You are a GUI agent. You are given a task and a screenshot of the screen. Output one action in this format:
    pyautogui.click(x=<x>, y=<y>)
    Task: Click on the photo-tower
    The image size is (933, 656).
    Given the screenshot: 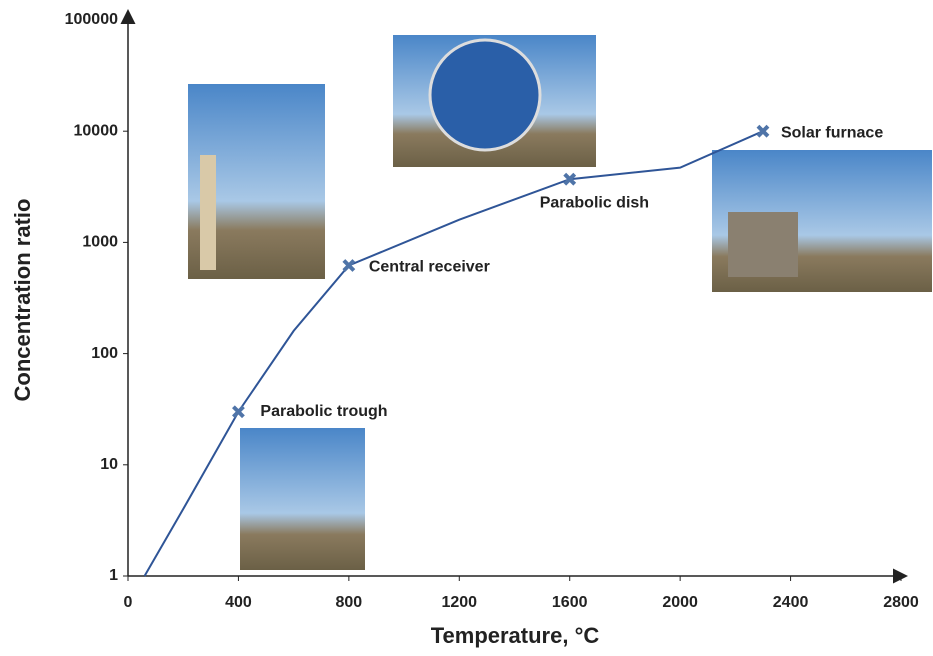 What is the action you would take?
    pyautogui.click(x=208, y=212)
    